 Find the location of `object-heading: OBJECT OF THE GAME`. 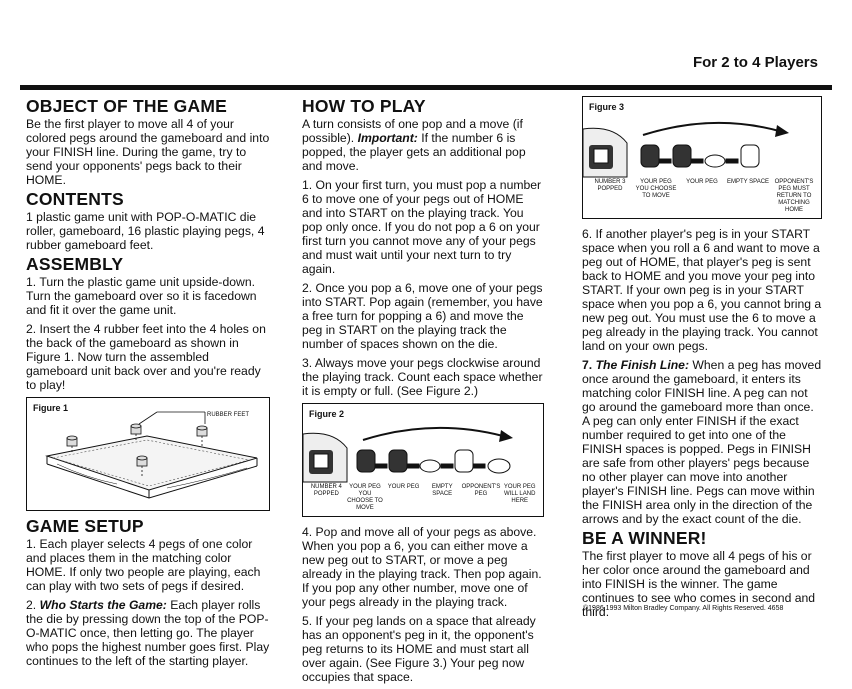

object-heading: OBJECT OF THE GAME is located at coordinates (148, 106).